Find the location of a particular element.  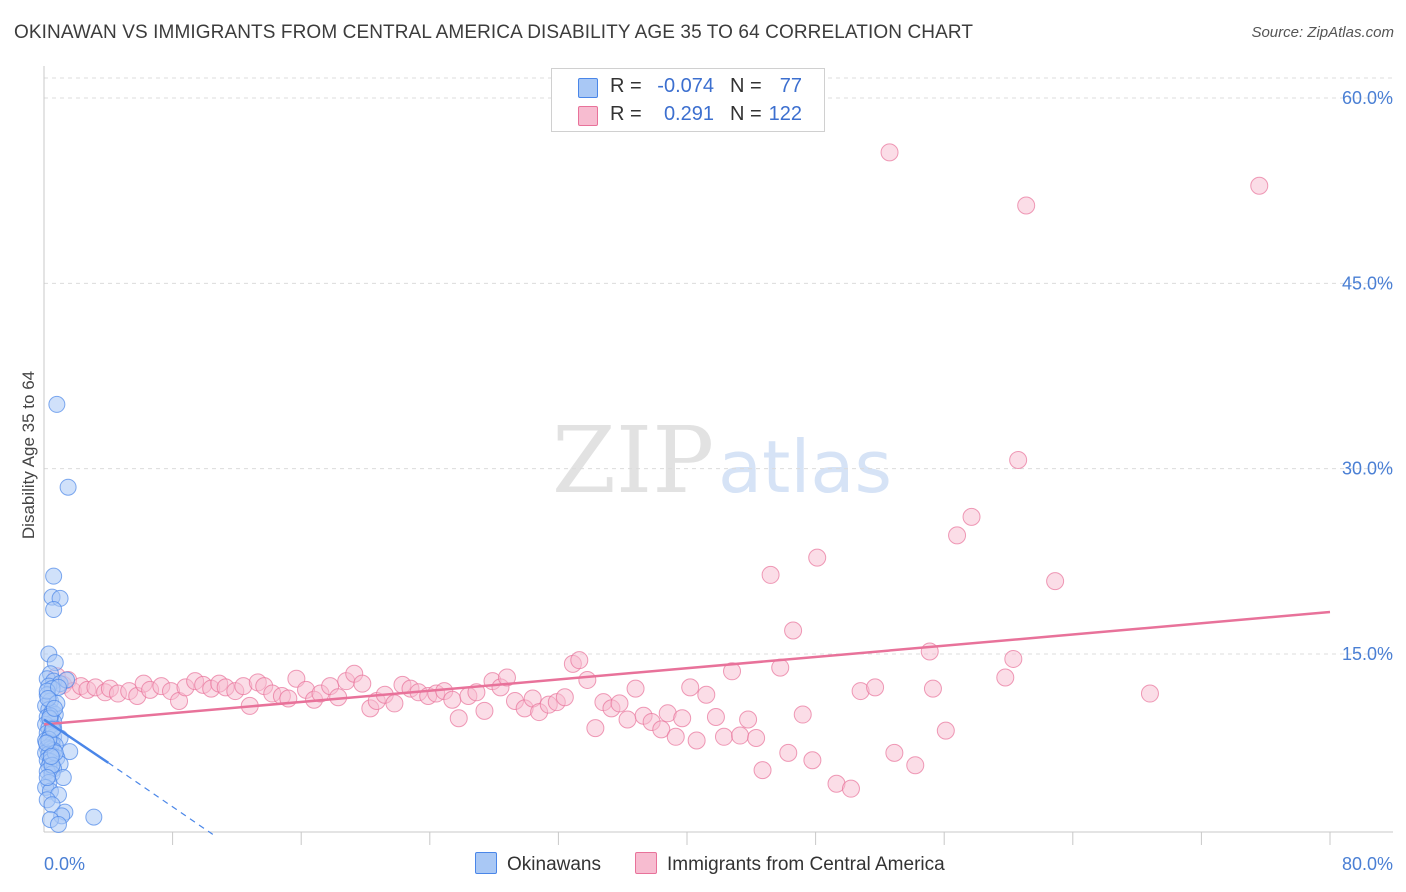

legend-item-immigrants: Immigrants from Central America is located at coordinates (790, 864).